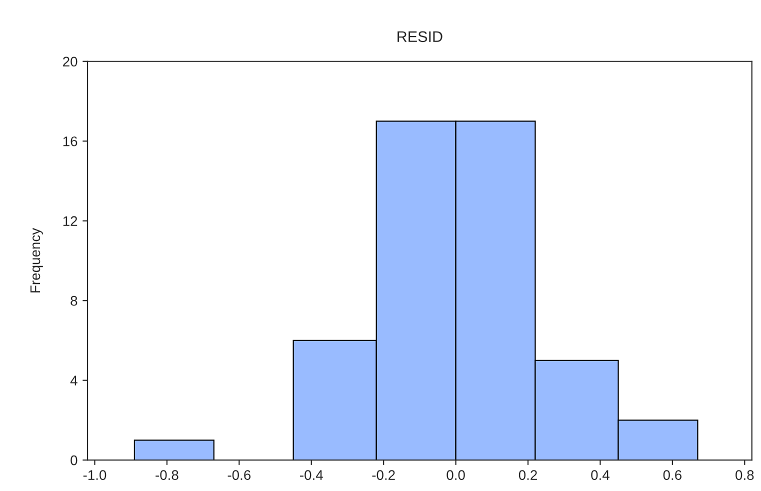 The height and width of the screenshot is (491, 761). I want to click on y-tick-label: 8, so click(74, 301).